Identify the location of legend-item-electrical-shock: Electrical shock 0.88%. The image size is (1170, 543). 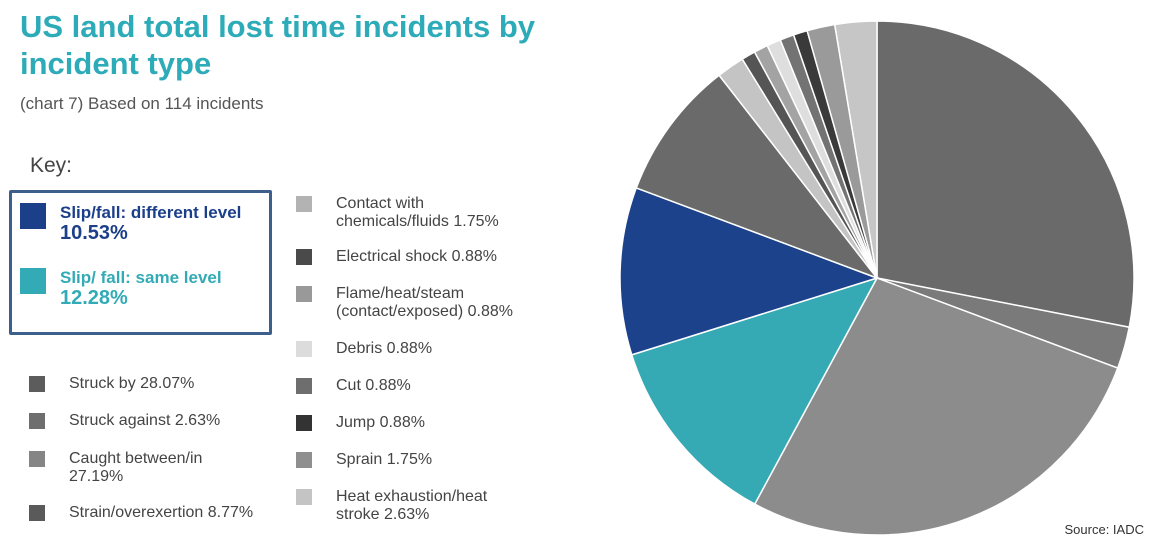
(421, 257).